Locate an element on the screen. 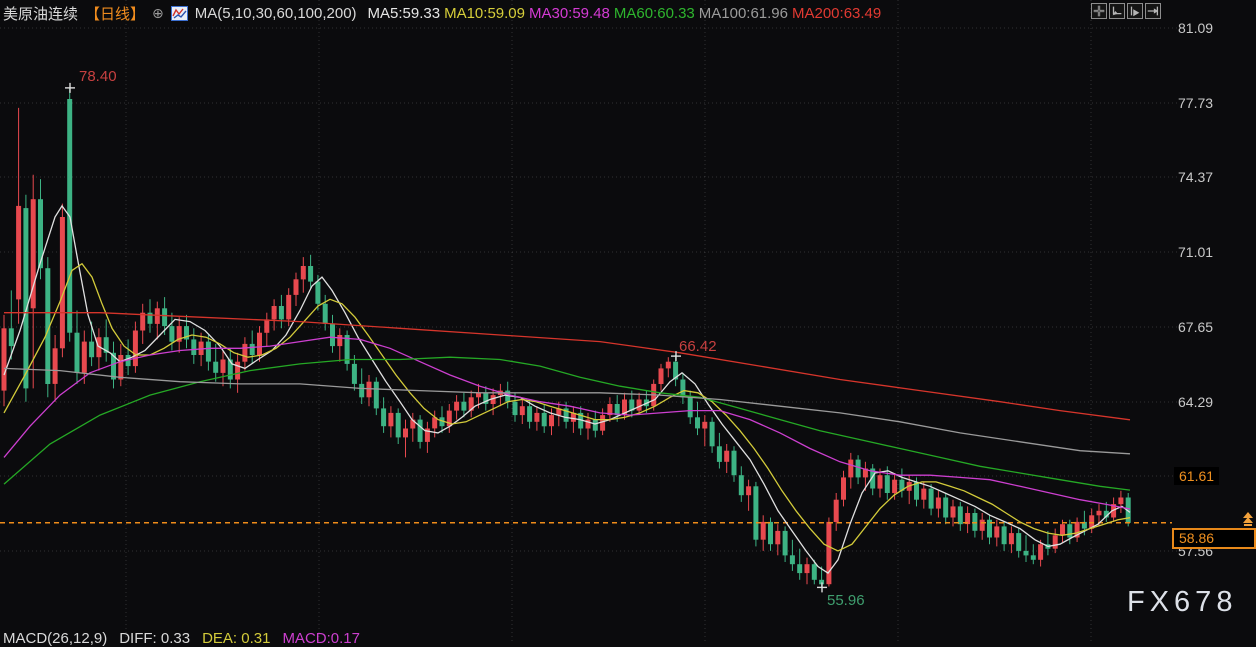  macd-value: MACD:0.17 is located at coordinates (321, 638).